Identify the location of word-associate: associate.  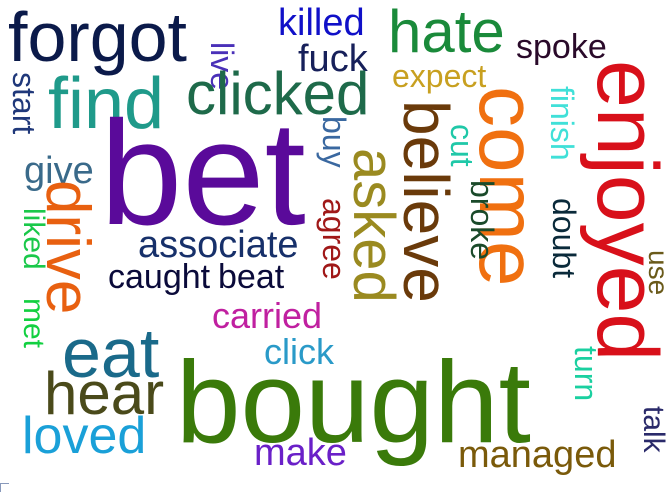
(218, 245).